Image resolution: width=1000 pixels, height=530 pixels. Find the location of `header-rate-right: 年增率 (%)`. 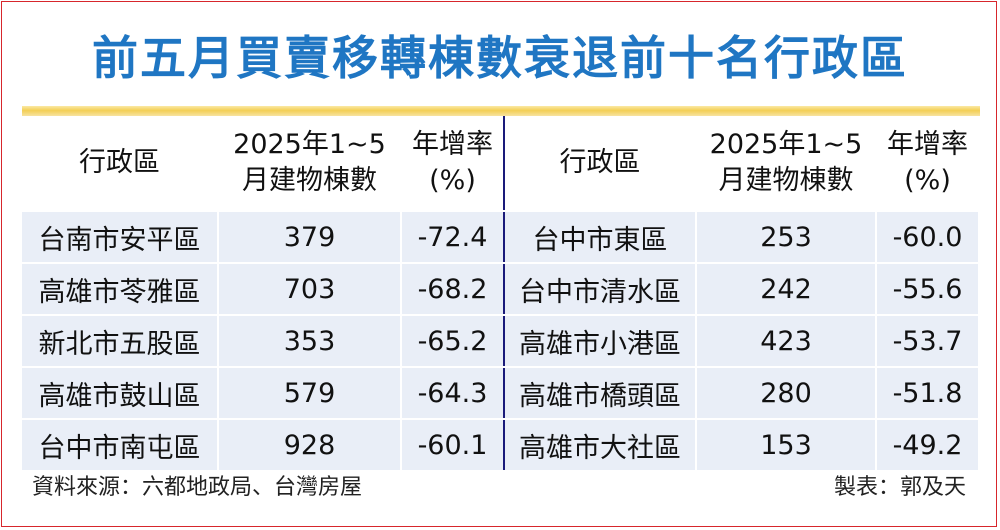

header-rate-right: 年增率 (%) is located at coordinates (926, 164).